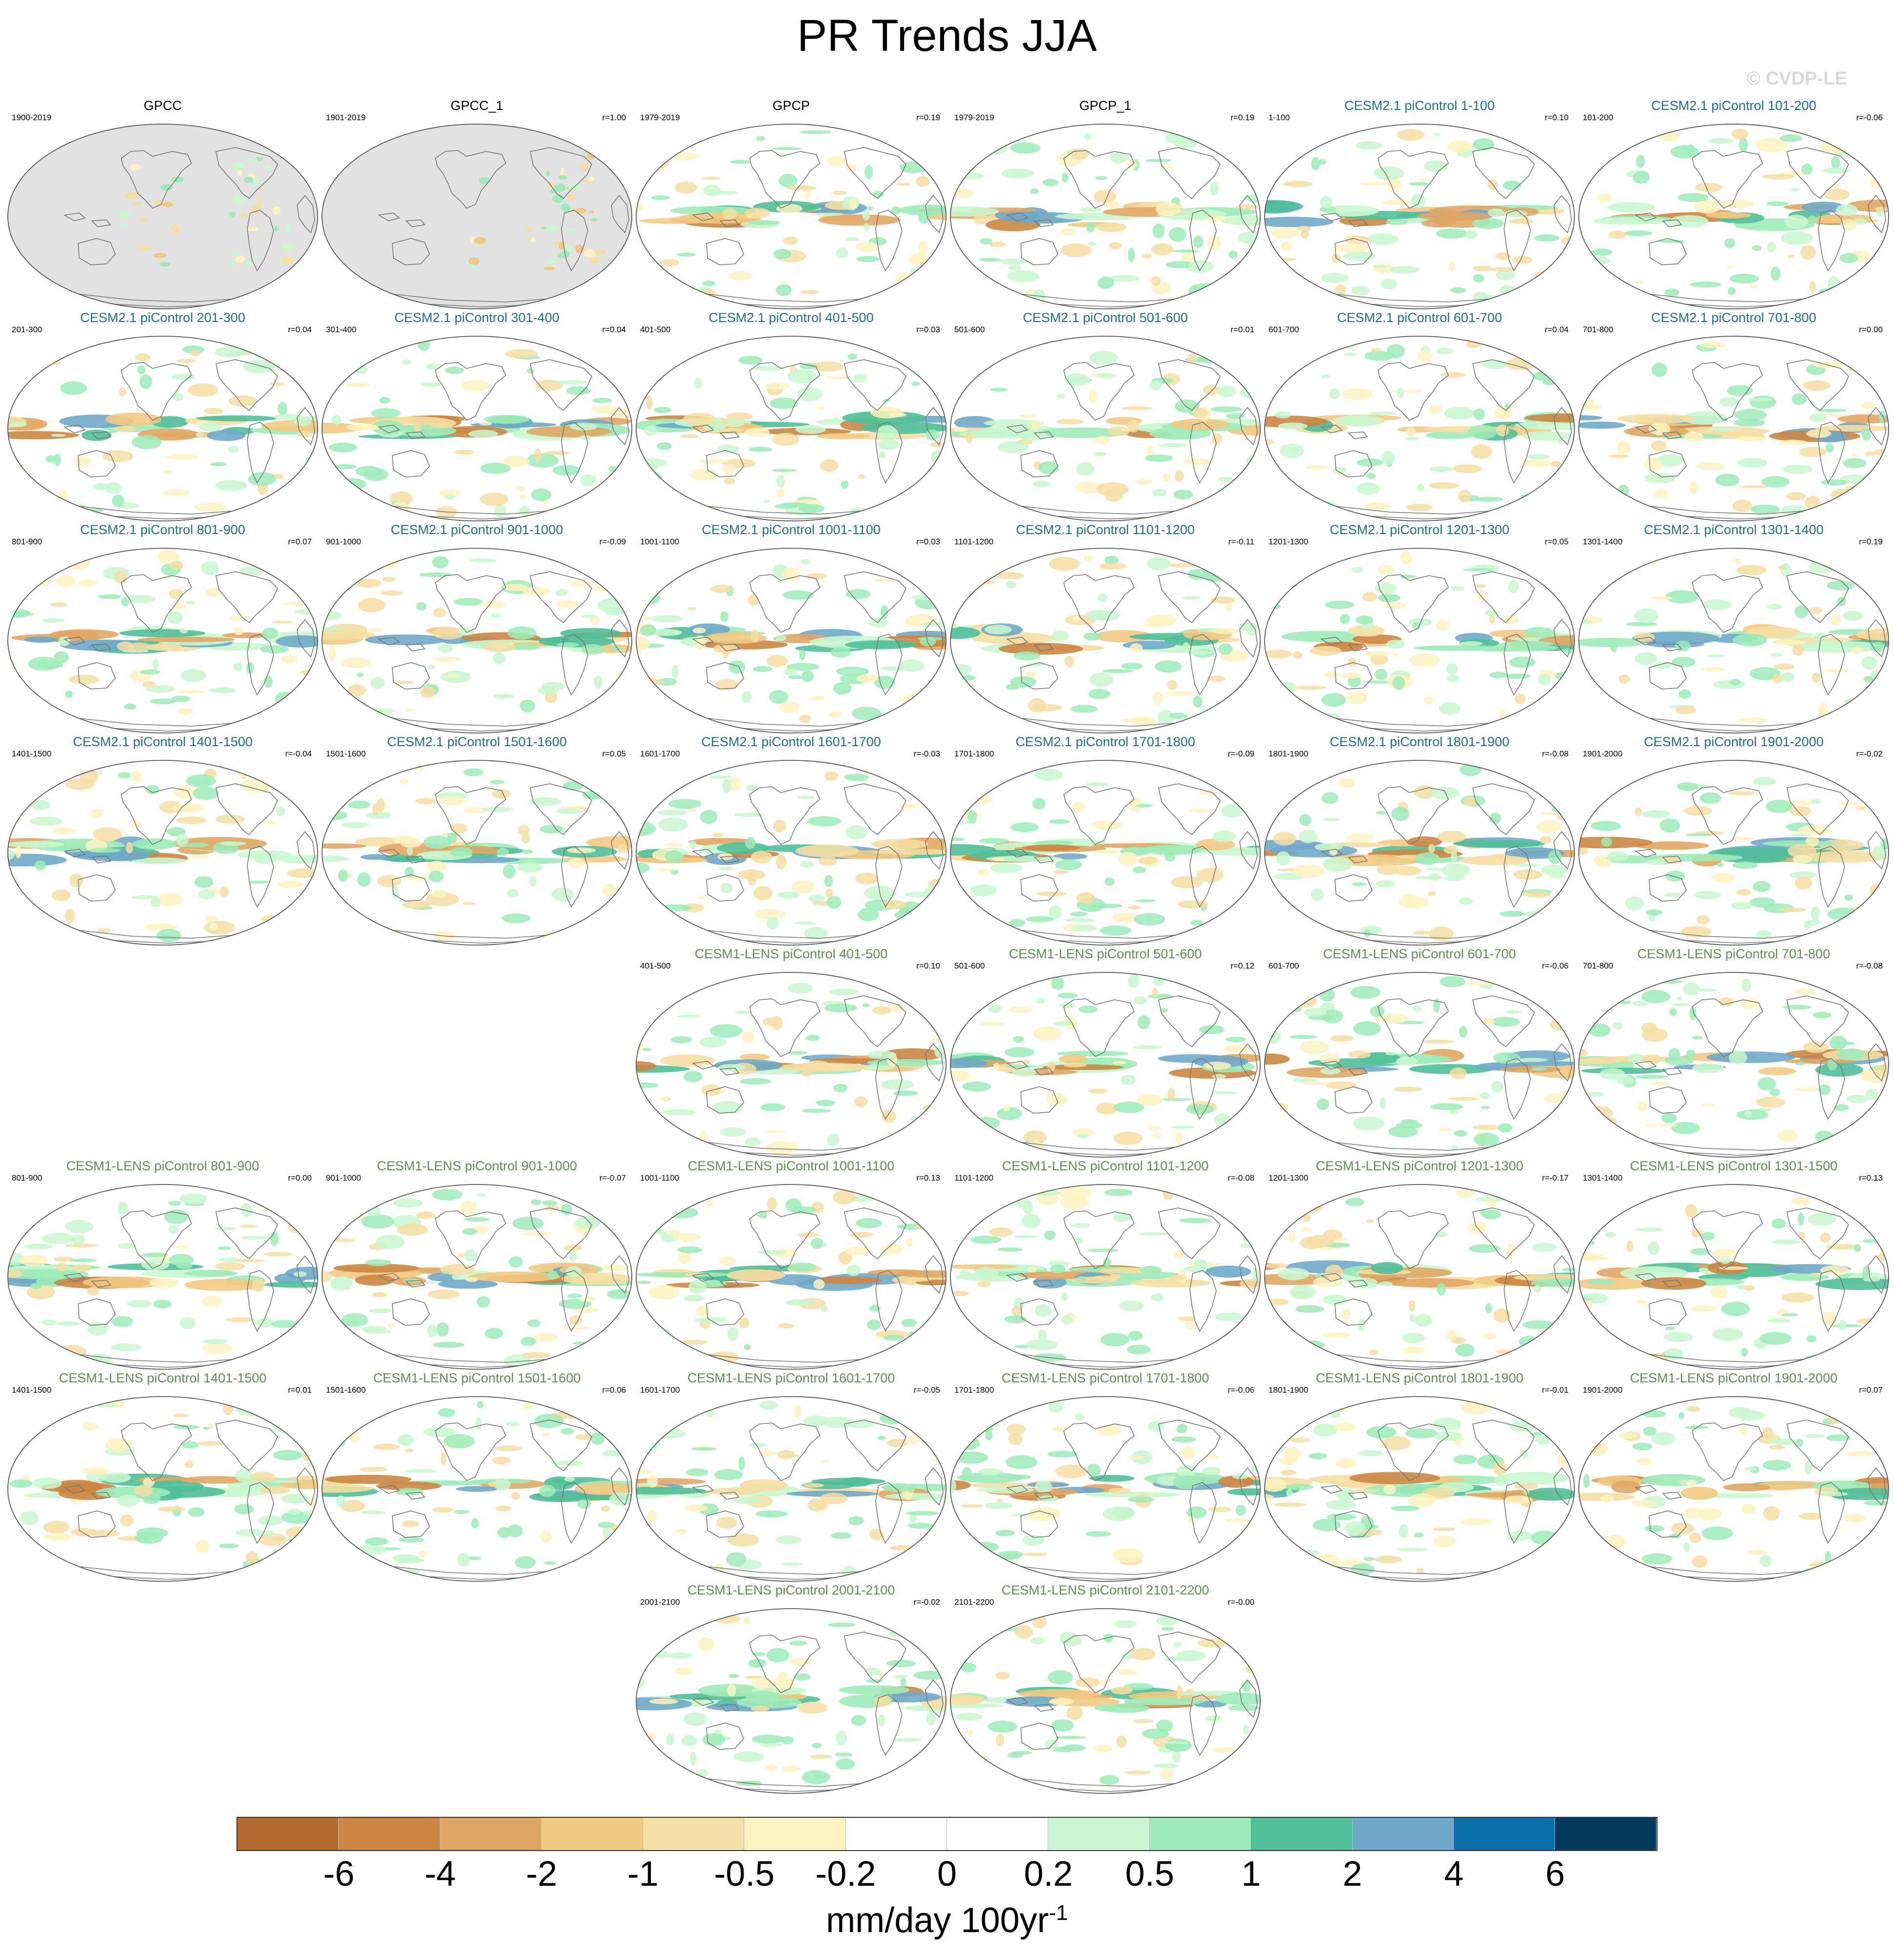 Image resolution: width=1894 pixels, height=1960 pixels. Describe the element at coordinates (300, 329) in the screenshot. I see `panel-pattern-correlation: r=0.04` at that location.